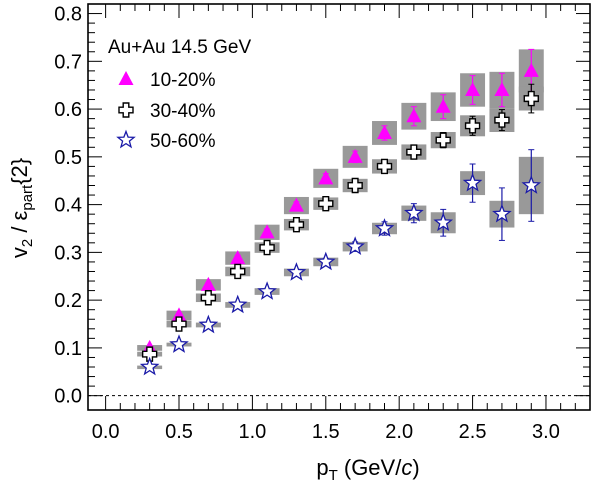  What do you see at coordinates (68, 397) in the screenshot?
I see `y-tick-label: 0.0` at bounding box center [68, 397].